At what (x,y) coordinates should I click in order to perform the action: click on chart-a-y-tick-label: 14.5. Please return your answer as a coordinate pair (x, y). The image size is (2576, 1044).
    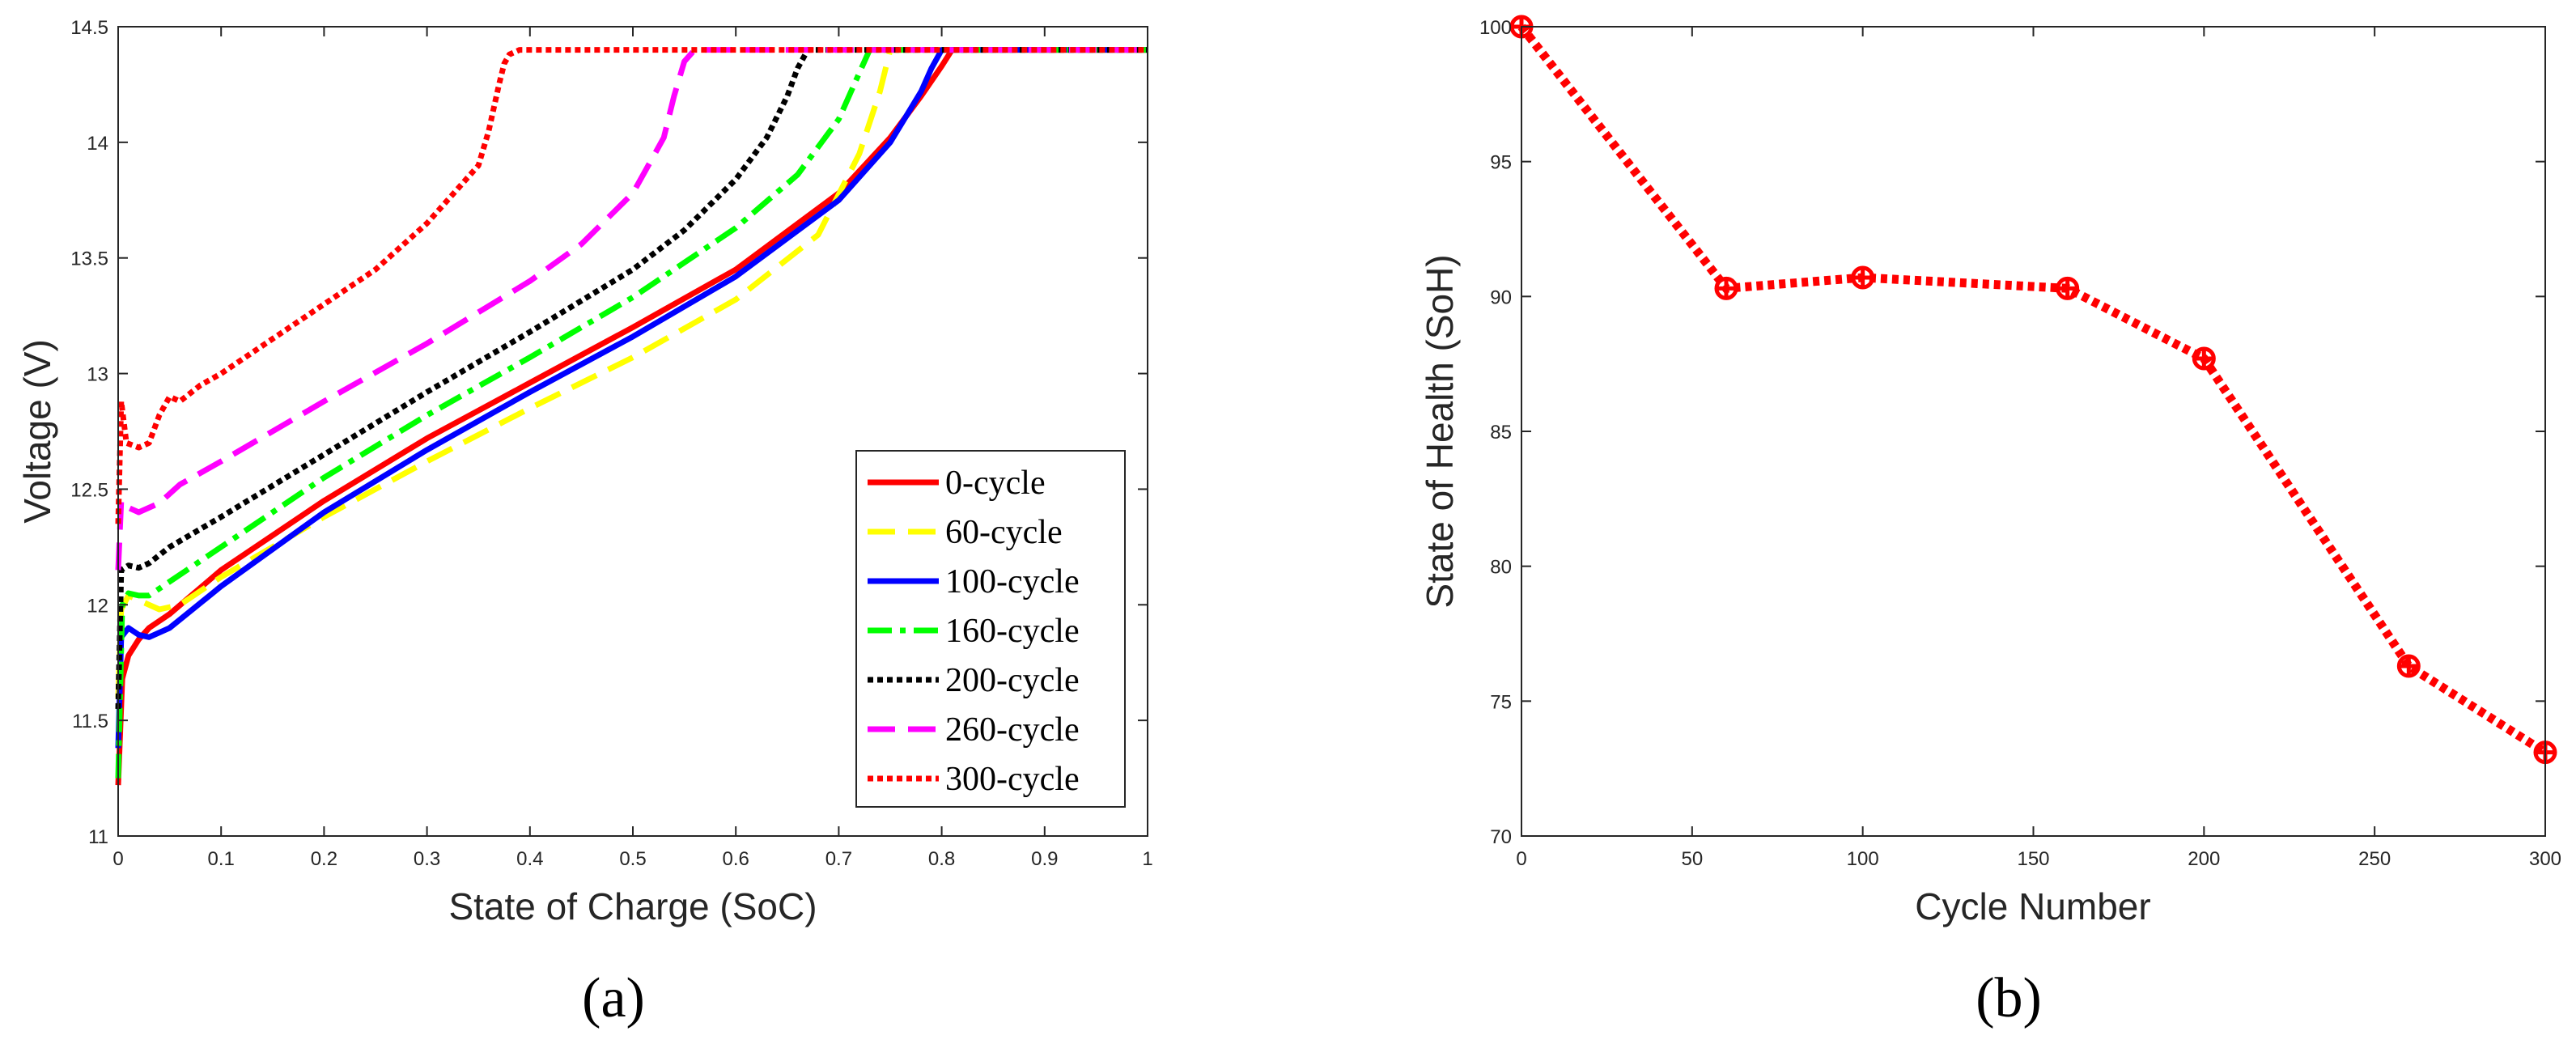
    Looking at the image, I should click on (89, 28).